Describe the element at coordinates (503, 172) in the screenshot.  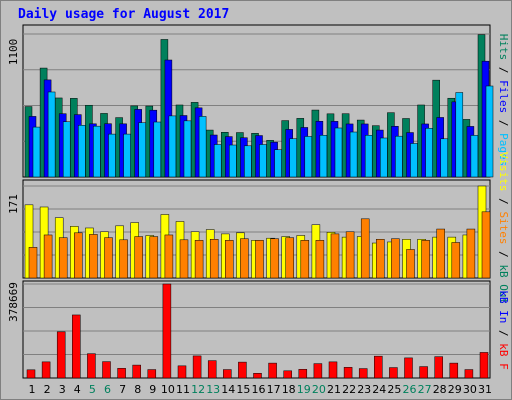
I see `legend-visits-sites-kbout-part: Visits` at that location.